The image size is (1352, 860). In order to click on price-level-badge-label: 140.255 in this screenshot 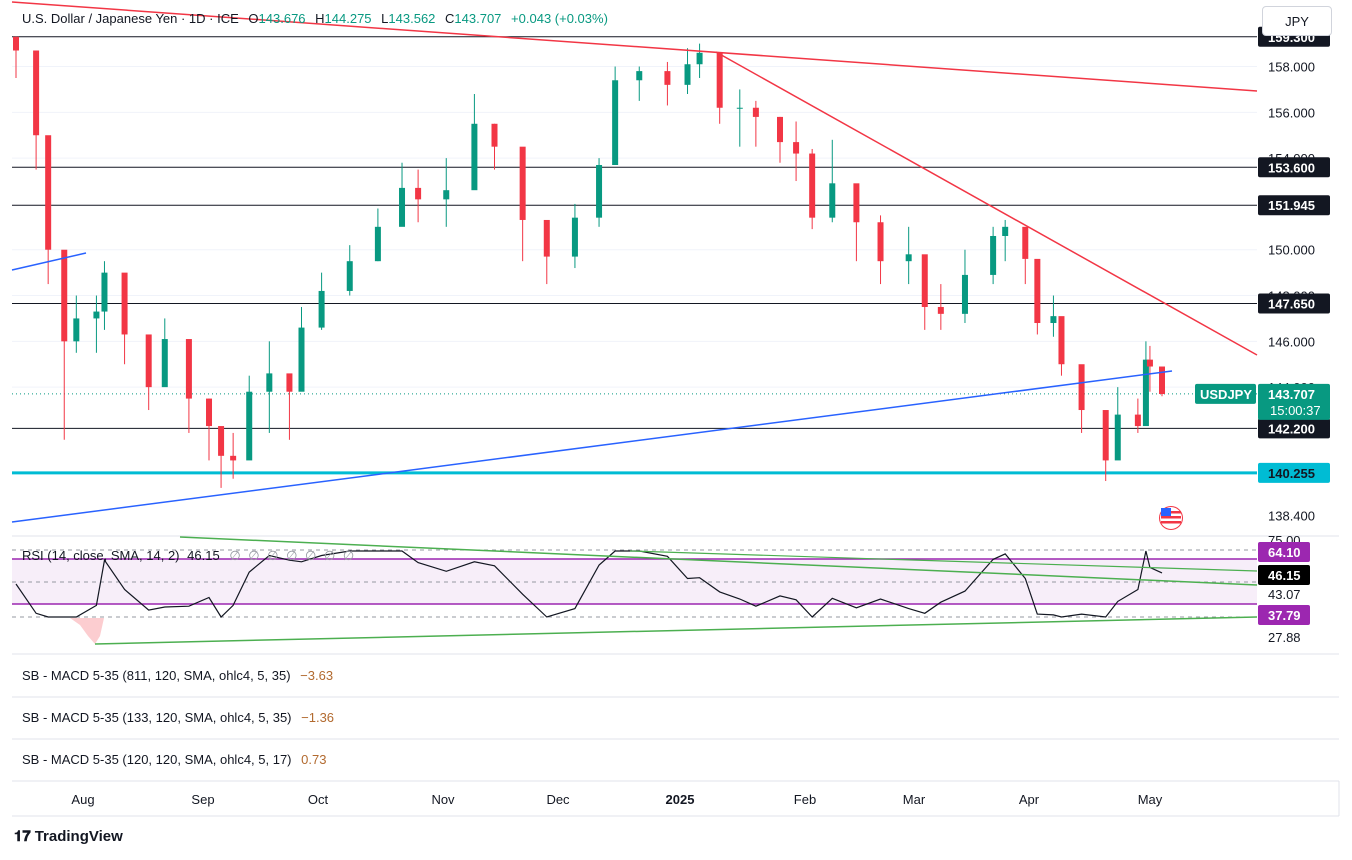, I will do `click(1291, 473)`.